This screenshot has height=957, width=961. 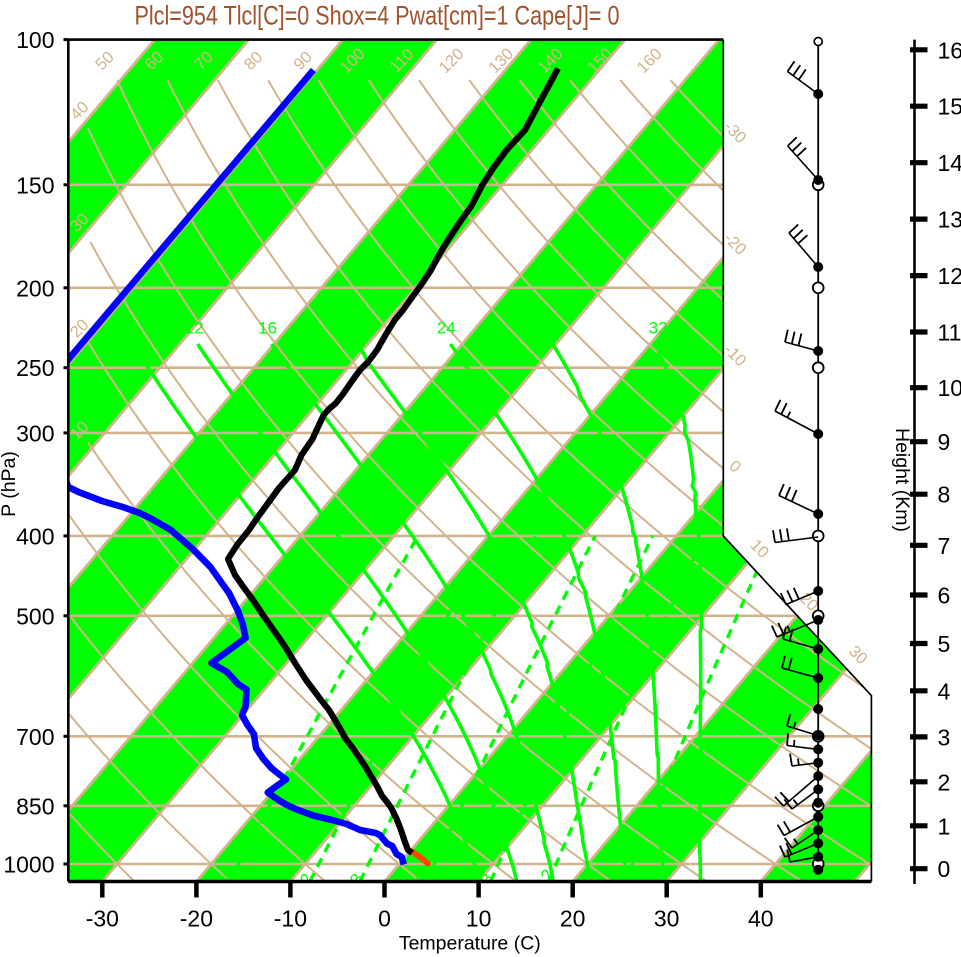 I want to click on svg-text: 200, so click(x=35, y=288).